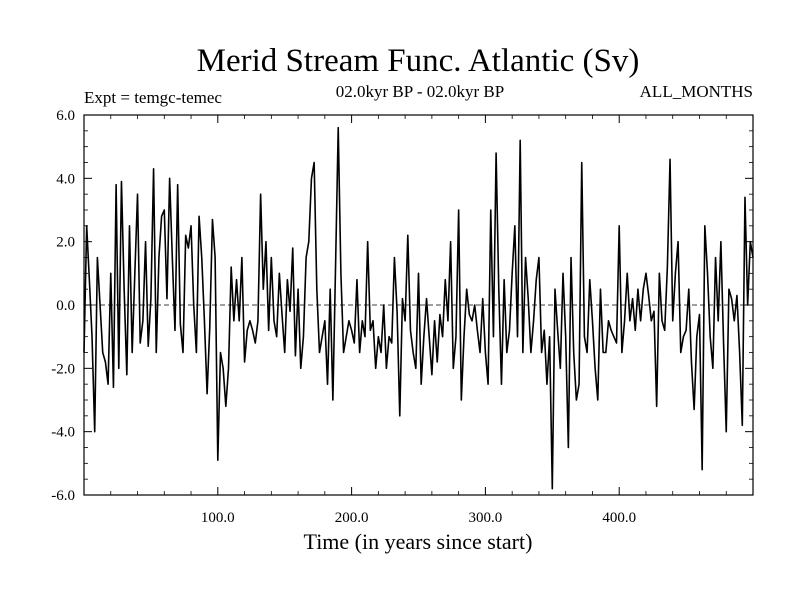 This screenshot has width=800, height=600. Describe the element at coordinates (65, 243) in the screenshot. I see `y-tick-label: 2.0` at that location.